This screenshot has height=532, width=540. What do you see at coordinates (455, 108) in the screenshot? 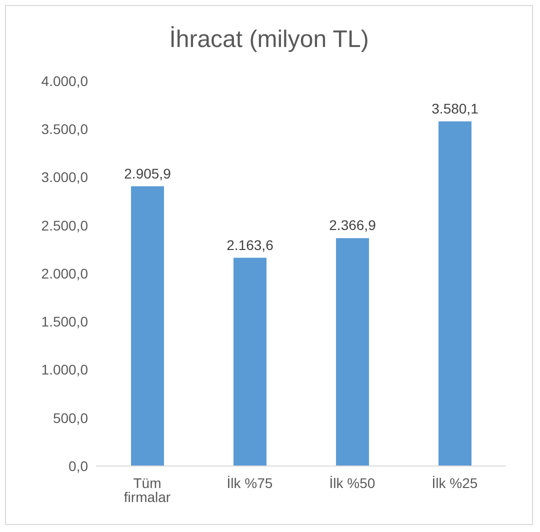
I see `data-label: 3.580,1` at bounding box center [455, 108].